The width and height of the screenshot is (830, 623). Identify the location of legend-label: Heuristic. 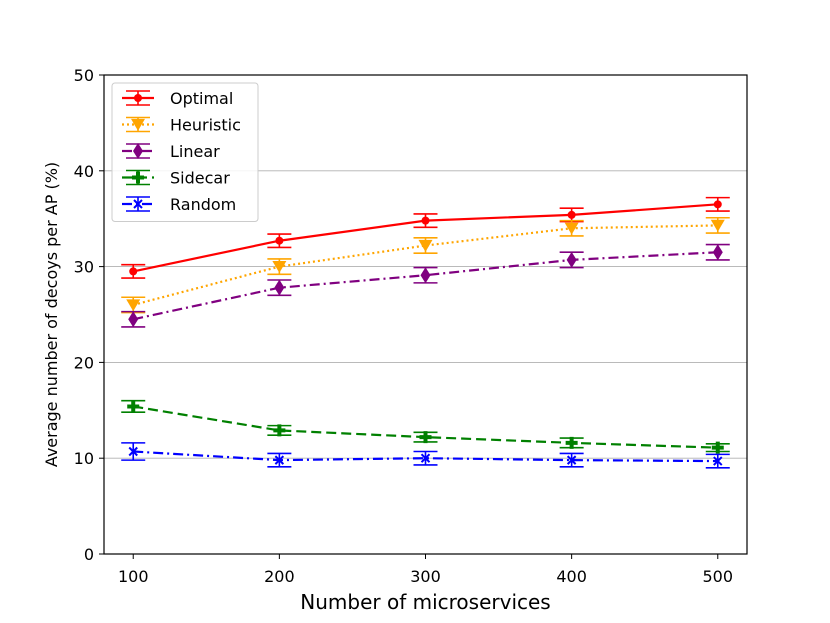
(205, 125).